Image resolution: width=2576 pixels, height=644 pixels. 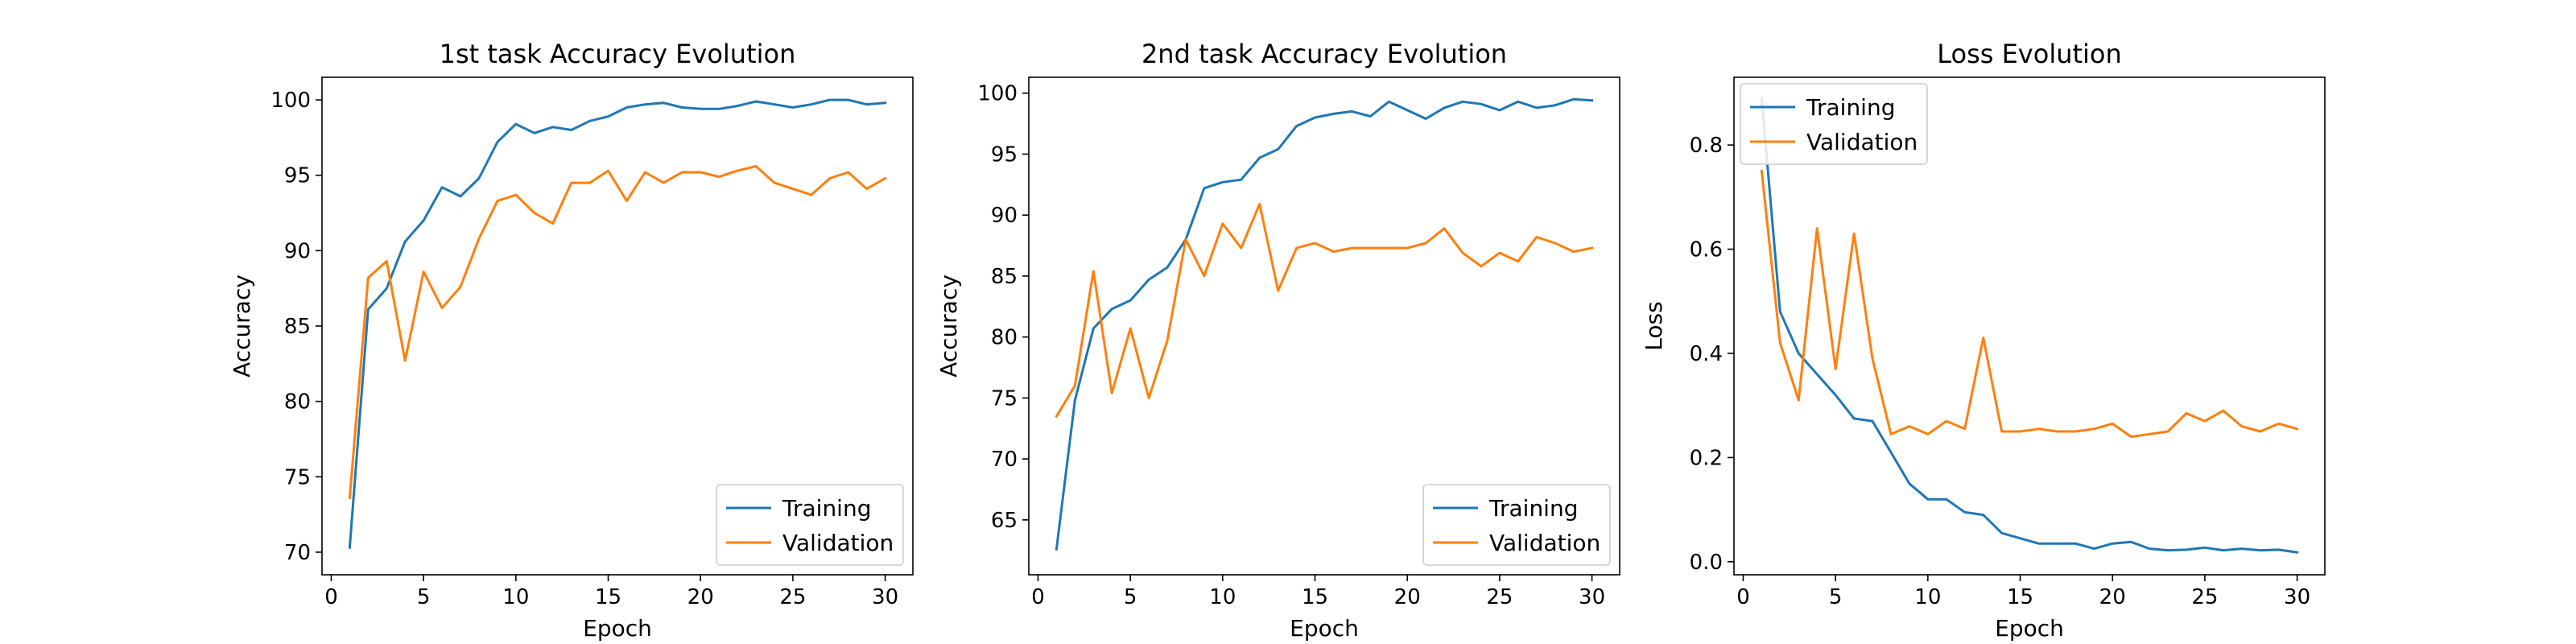 What do you see at coordinates (1706, 146) in the screenshot?
I see `y-tick-label: 0.8` at bounding box center [1706, 146].